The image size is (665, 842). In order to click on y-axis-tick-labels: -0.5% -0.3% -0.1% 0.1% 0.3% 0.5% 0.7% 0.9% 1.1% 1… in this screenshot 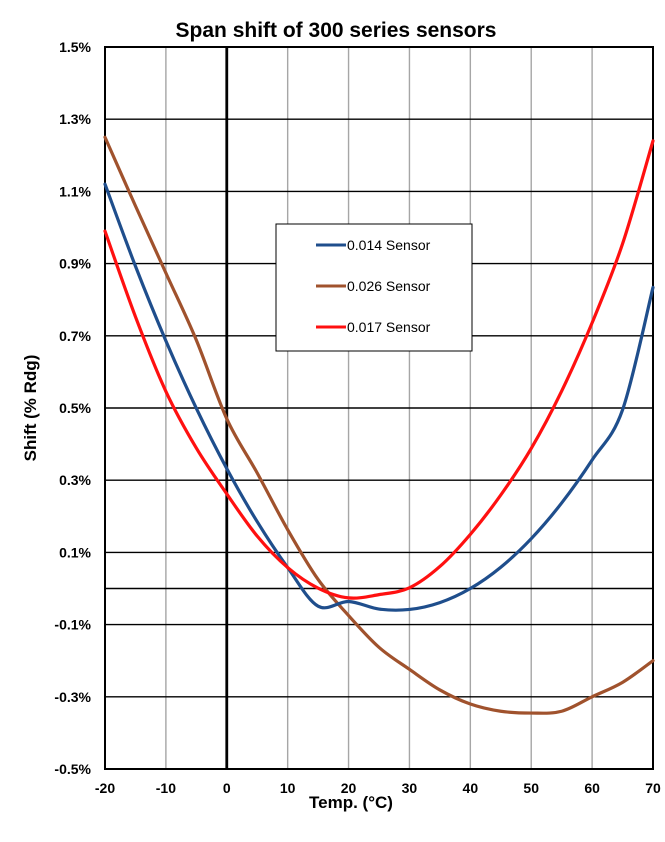, I will do `click(72, 408)`.